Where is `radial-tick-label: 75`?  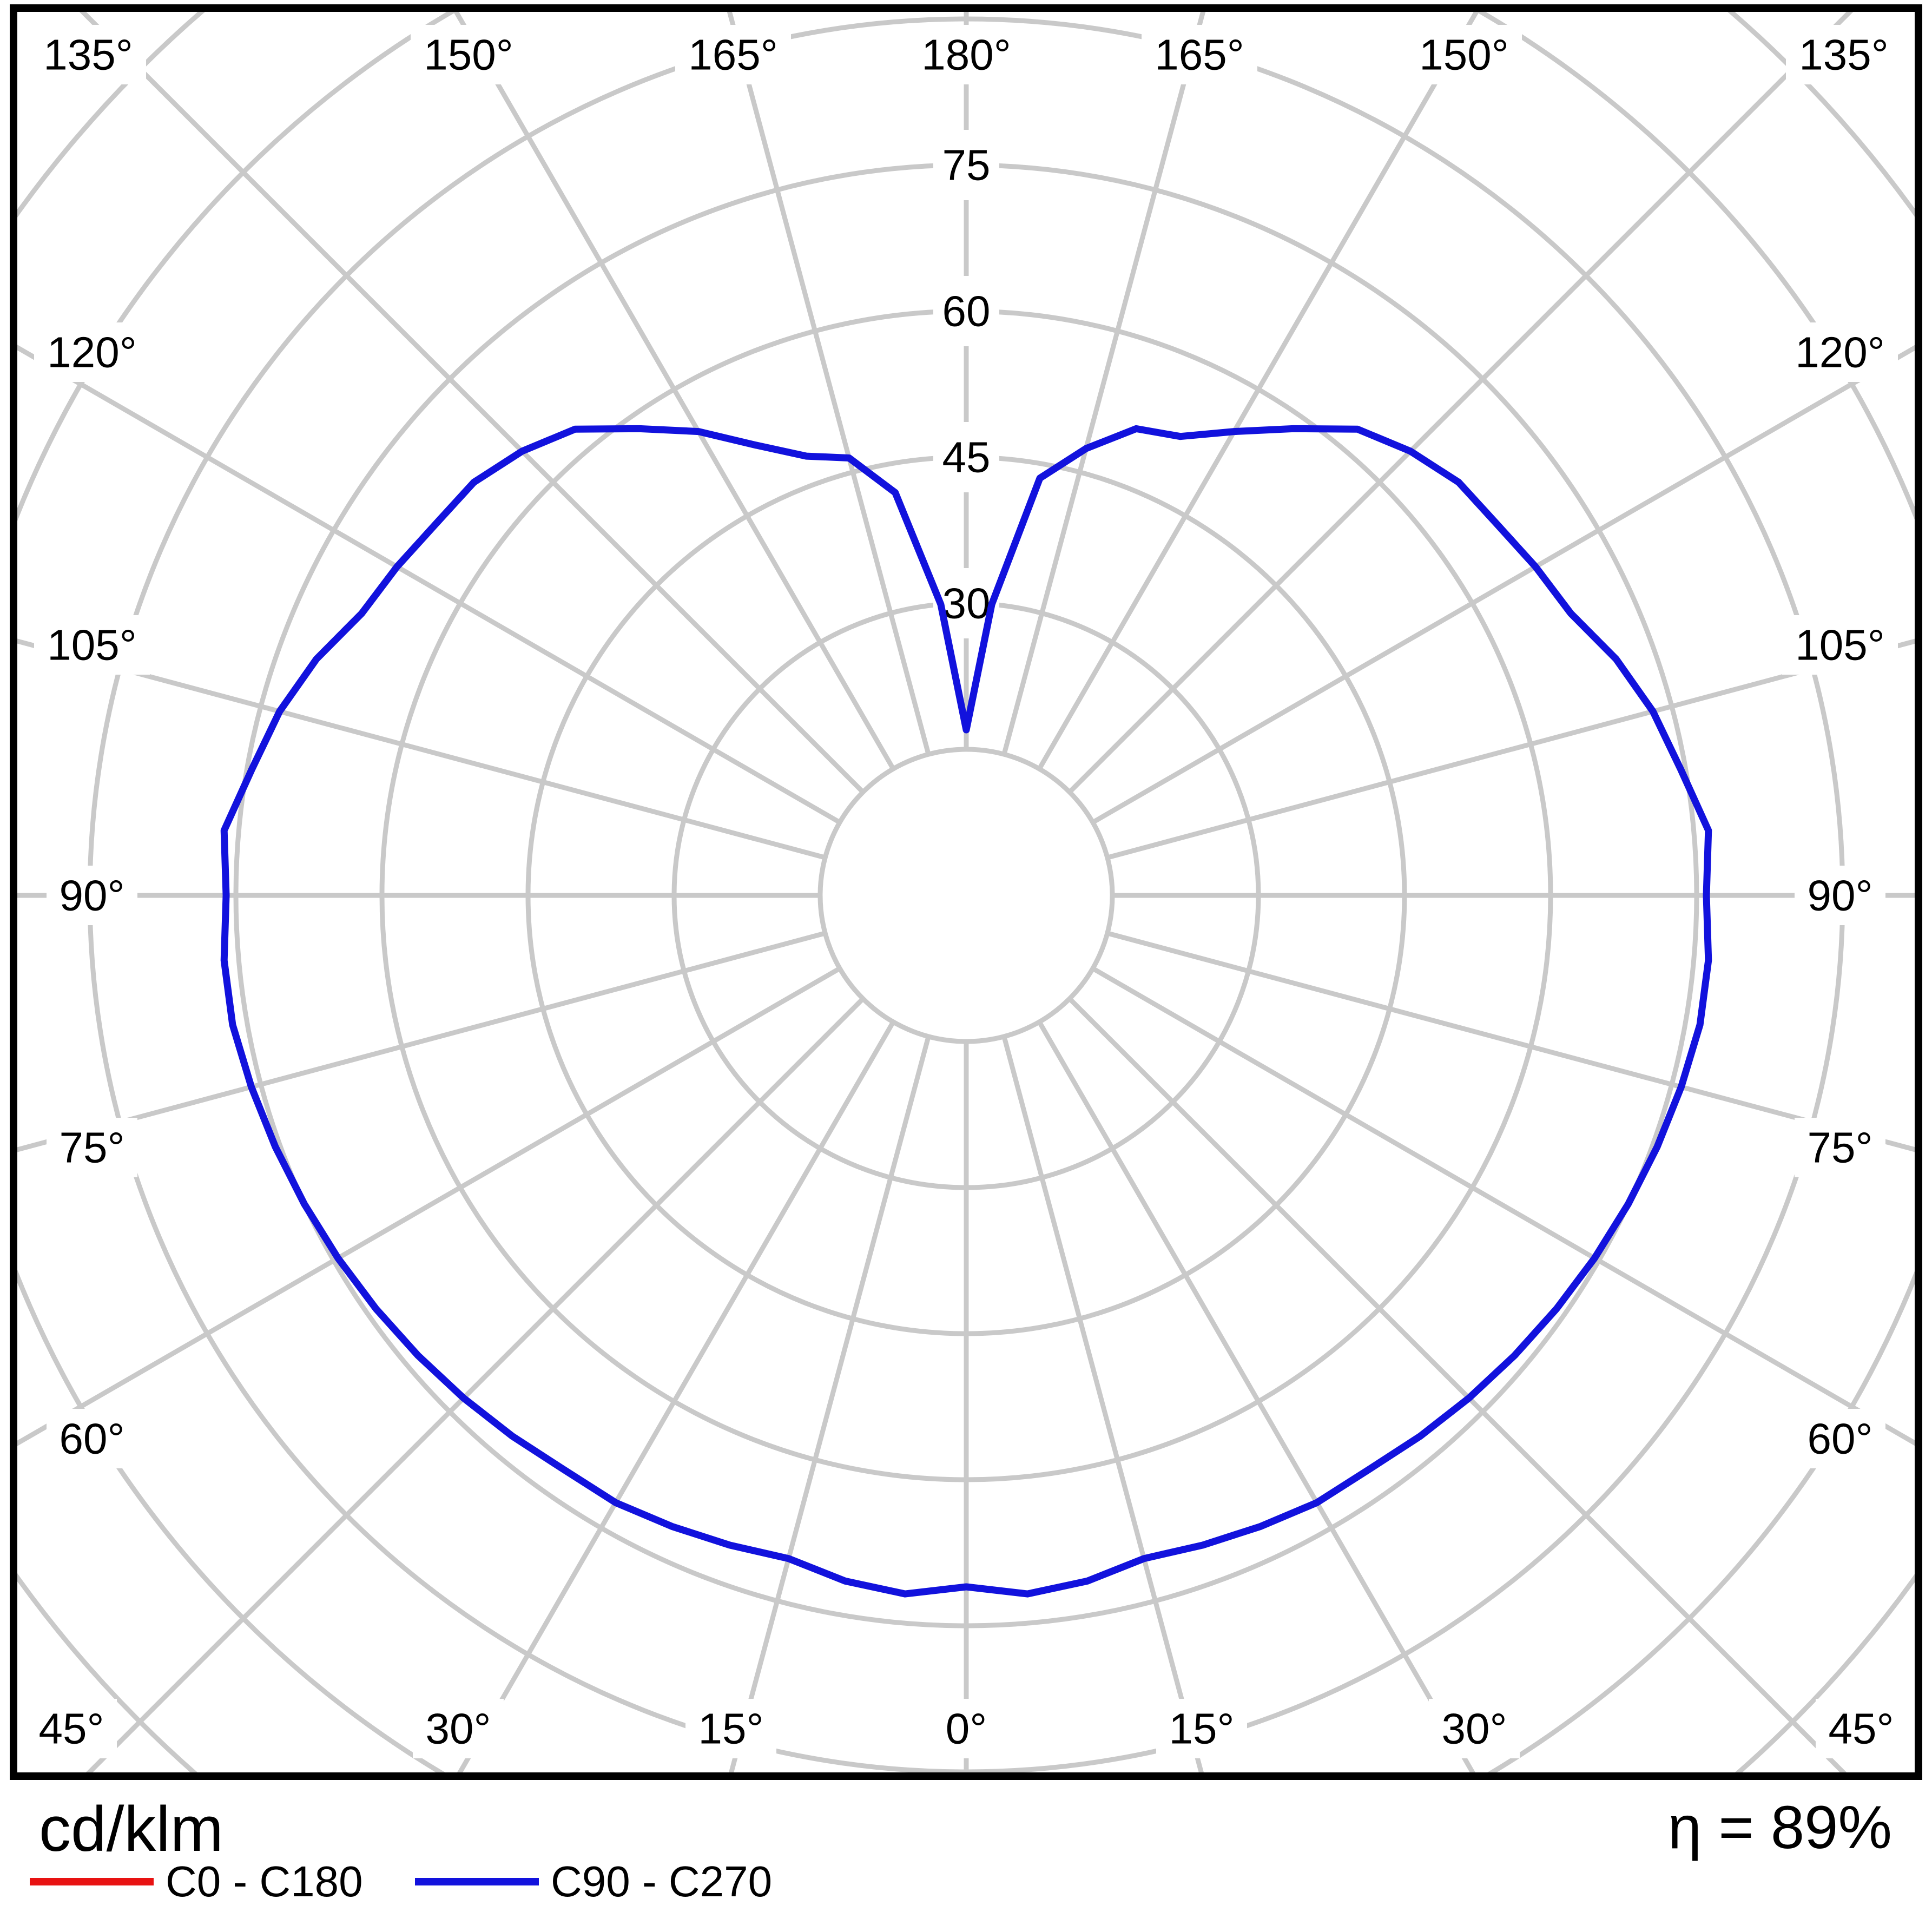
radial-tick-label: 75 is located at coordinates (966, 165).